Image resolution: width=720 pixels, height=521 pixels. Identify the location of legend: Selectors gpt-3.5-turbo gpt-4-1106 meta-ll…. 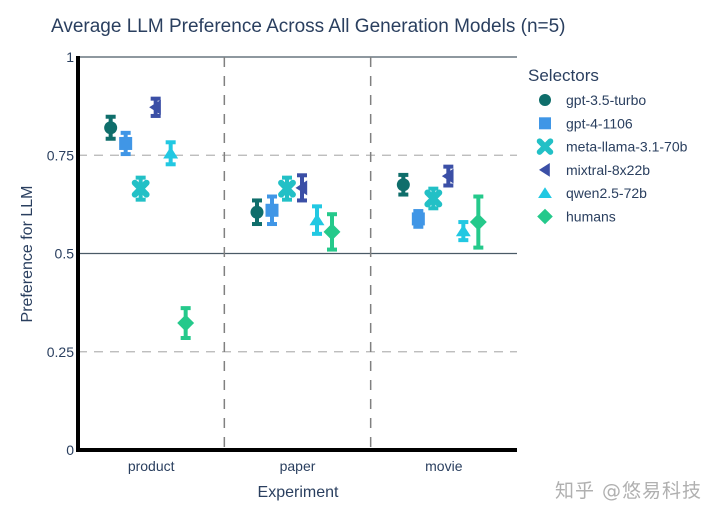
(608, 145).